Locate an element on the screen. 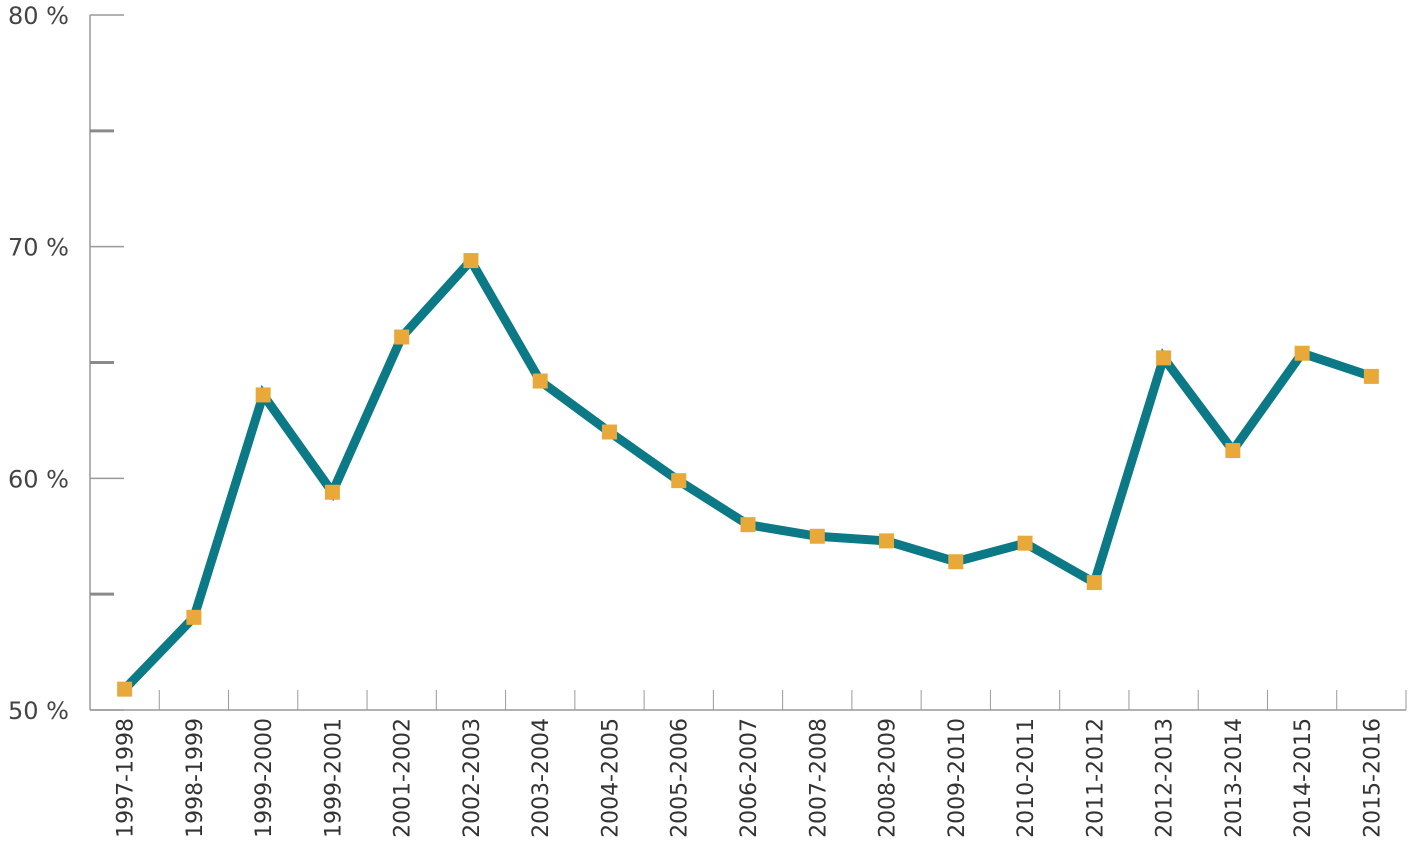 The height and width of the screenshot is (847, 1416). x-tick-label: 1999-2000 is located at coordinates (264, 778).